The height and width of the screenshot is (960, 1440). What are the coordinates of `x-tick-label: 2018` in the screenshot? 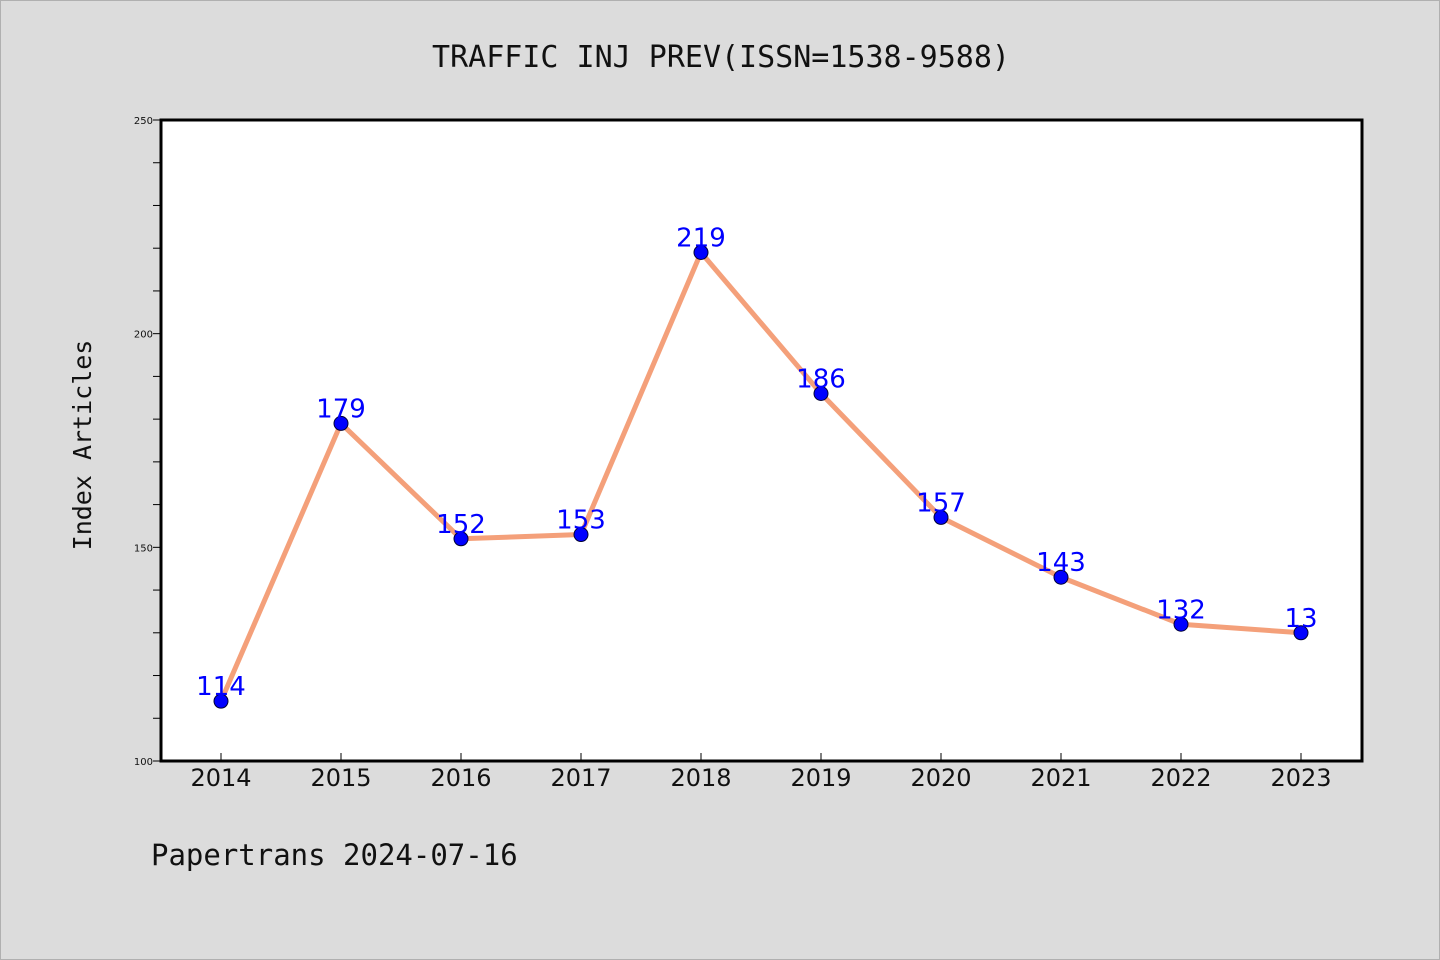 It's located at (700, 778).